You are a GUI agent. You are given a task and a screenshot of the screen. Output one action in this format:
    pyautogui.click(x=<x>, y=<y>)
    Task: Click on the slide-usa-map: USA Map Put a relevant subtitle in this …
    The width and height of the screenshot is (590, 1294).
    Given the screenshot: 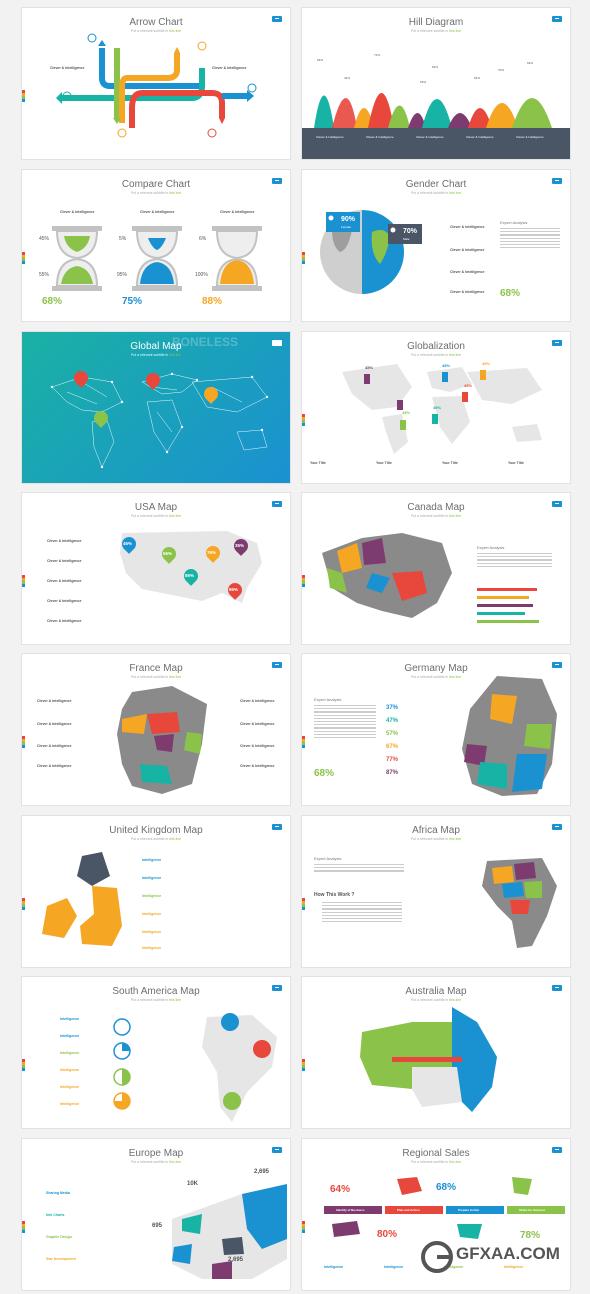 What is the action you would take?
    pyautogui.click(x=156, y=568)
    